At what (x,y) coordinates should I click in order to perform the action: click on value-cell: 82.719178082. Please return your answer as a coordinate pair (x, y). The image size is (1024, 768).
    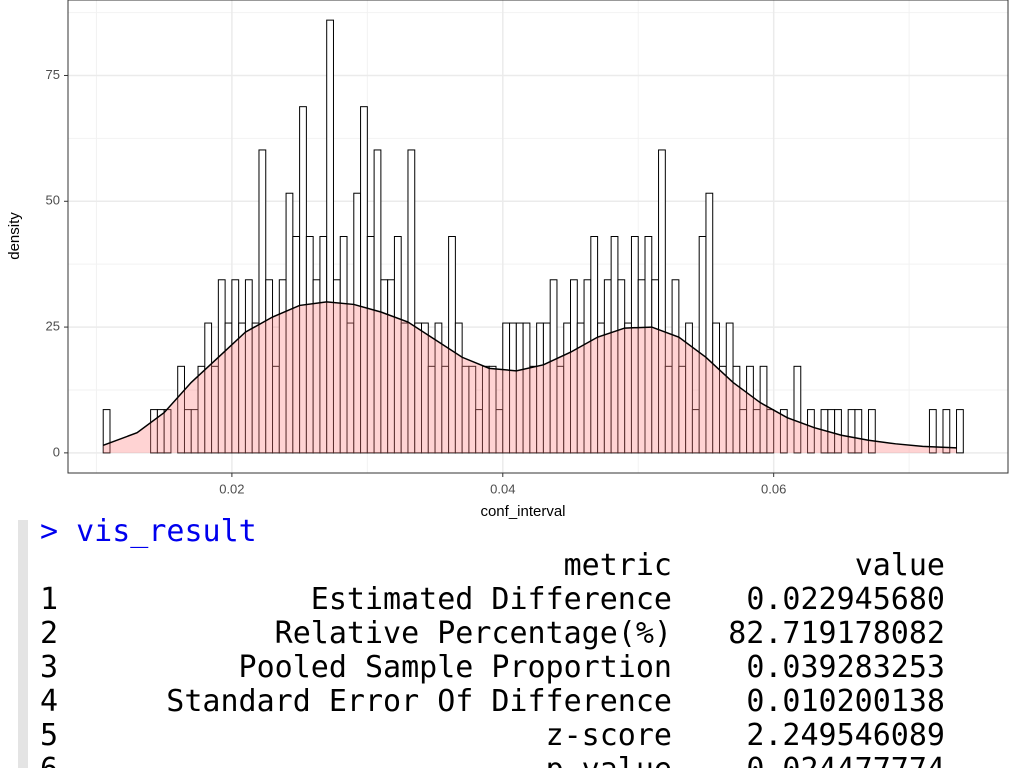
    Looking at the image, I should click on (836, 633).